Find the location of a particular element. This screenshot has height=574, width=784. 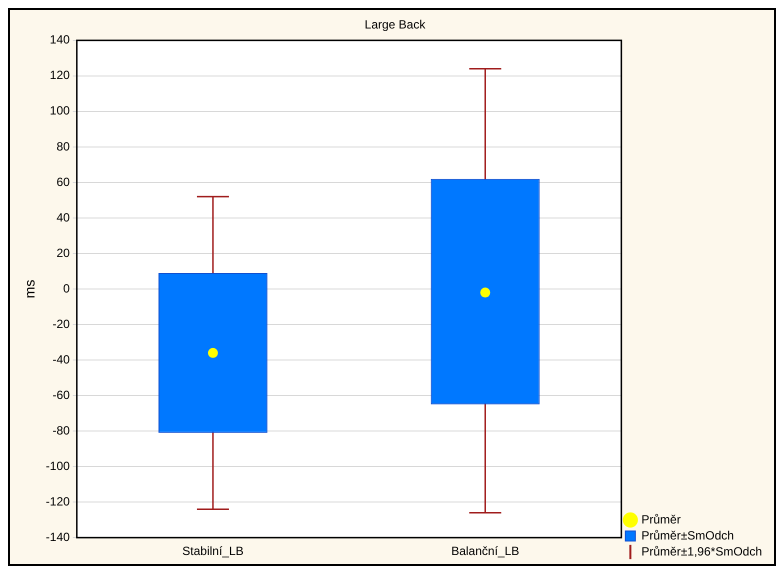

y-axis-title: ms is located at coordinates (29, 289).